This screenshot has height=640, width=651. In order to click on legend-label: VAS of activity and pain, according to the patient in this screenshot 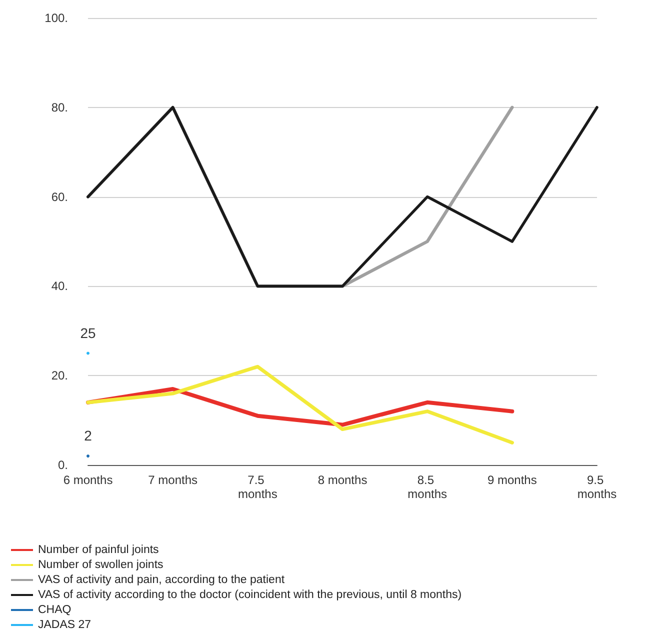, I will do `click(162, 580)`.